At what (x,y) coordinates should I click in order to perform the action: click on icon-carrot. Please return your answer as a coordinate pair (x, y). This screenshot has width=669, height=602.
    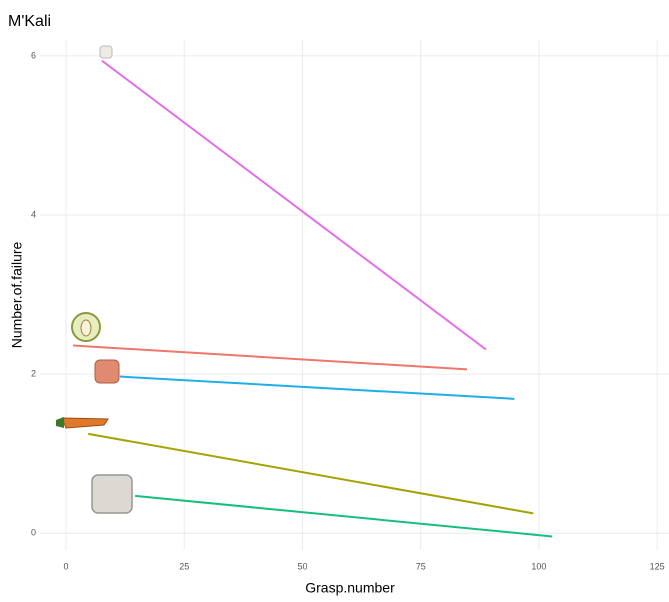
    Looking at the image, I should click on (85, 423).